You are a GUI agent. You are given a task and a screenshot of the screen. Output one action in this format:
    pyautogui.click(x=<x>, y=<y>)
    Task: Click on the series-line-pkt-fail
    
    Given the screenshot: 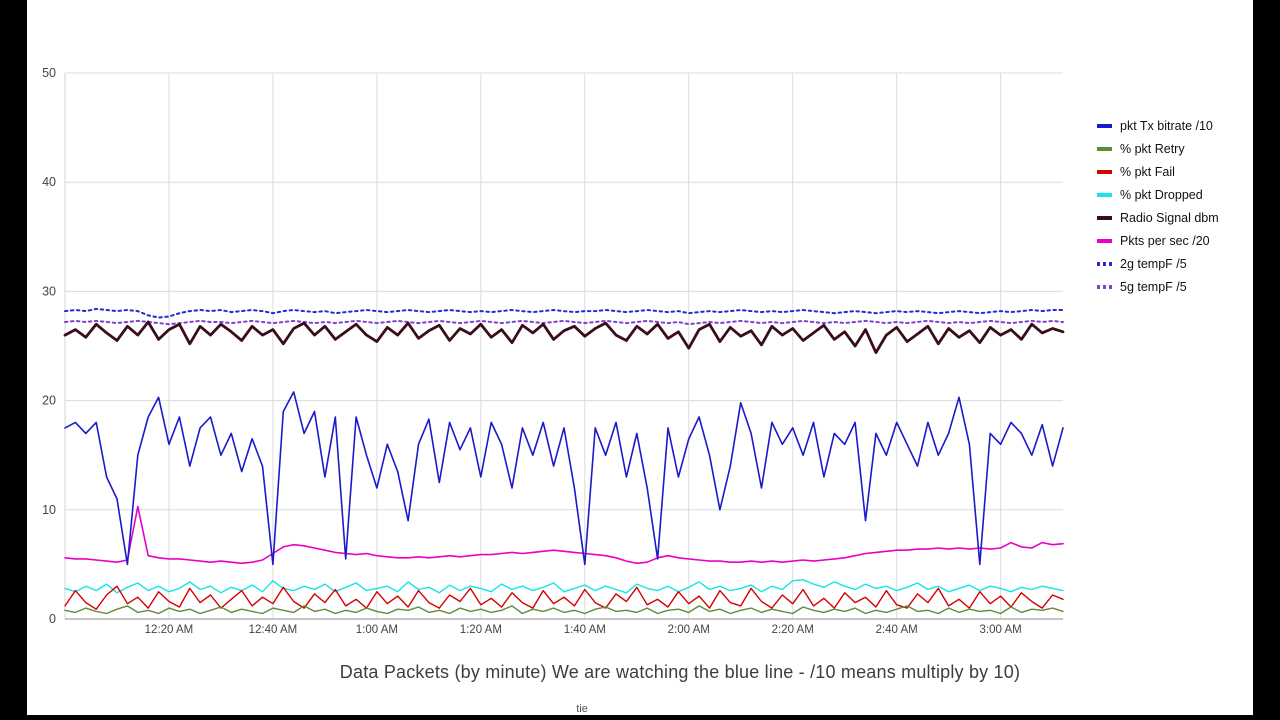 What is the action you would take?
    pyautogui.click(x=564, y=597)
    